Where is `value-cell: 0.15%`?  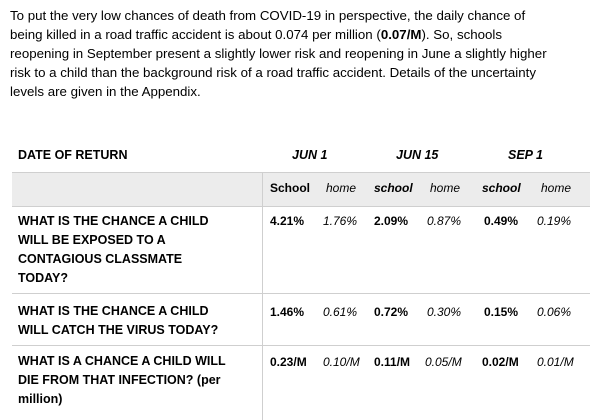
value-cell: 0.15% is located at coordinates (501, 312).